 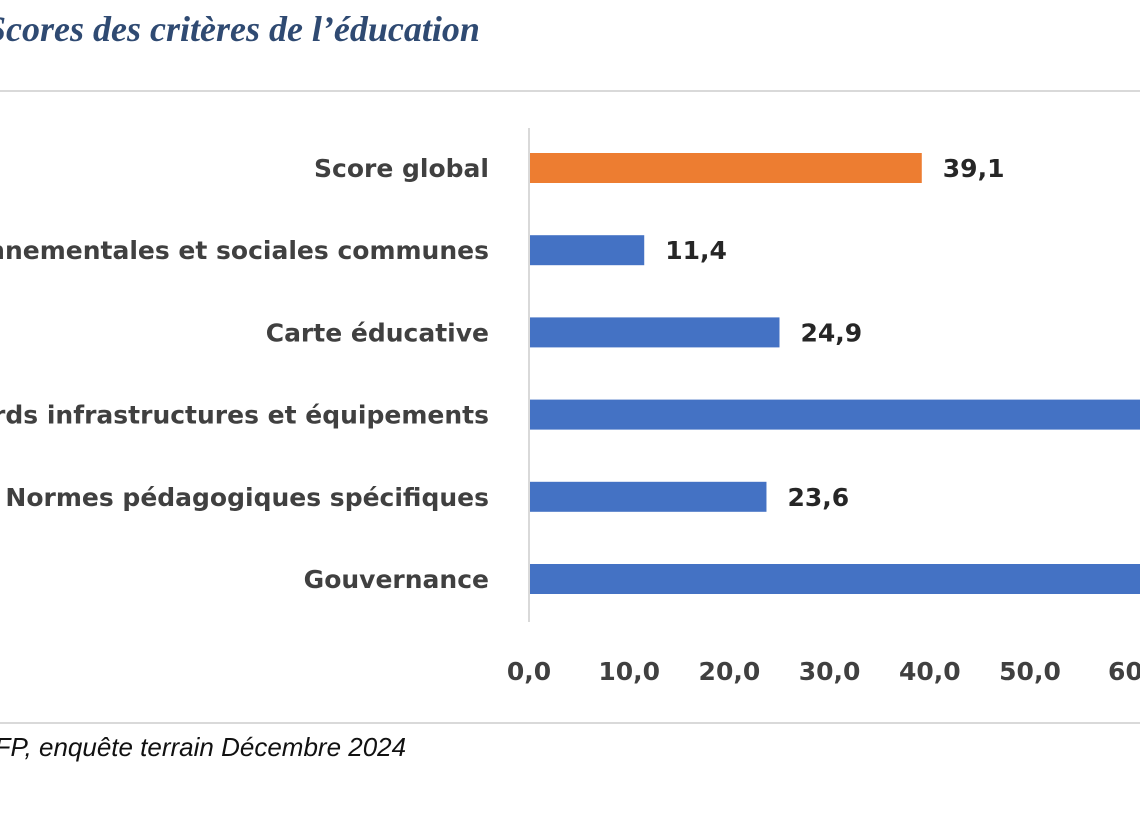 I want to click on x-tick-label: 30,0, so click(x=830, y=671).